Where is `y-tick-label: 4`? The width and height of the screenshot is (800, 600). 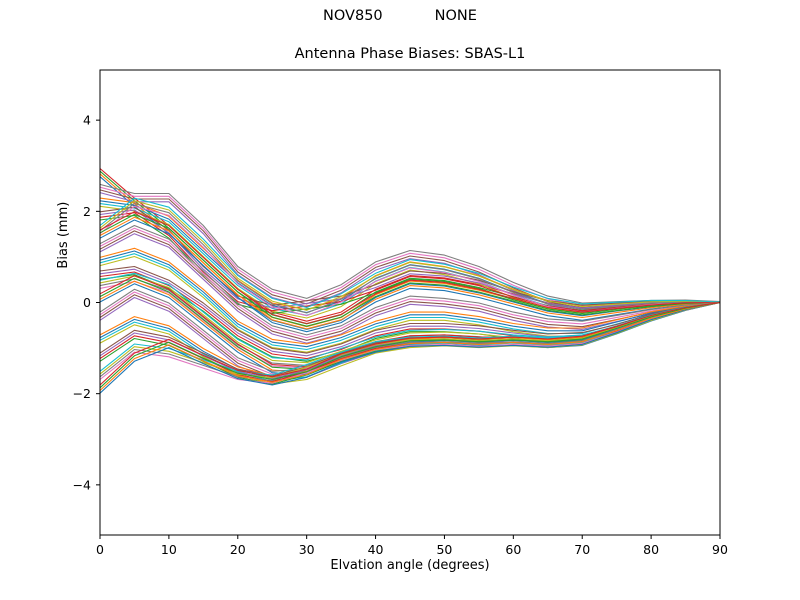 y-tick-label: 4 is located at coordinates (87, 120).